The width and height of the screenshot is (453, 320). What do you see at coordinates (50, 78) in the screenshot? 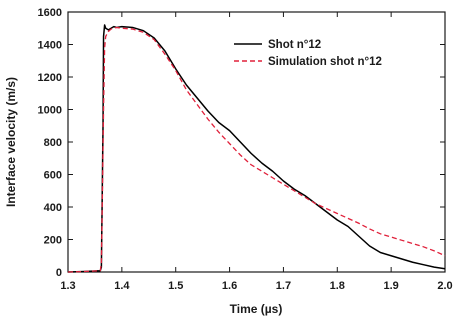
I see `y-tick-label: 1200` at bounding box center [50, 78].